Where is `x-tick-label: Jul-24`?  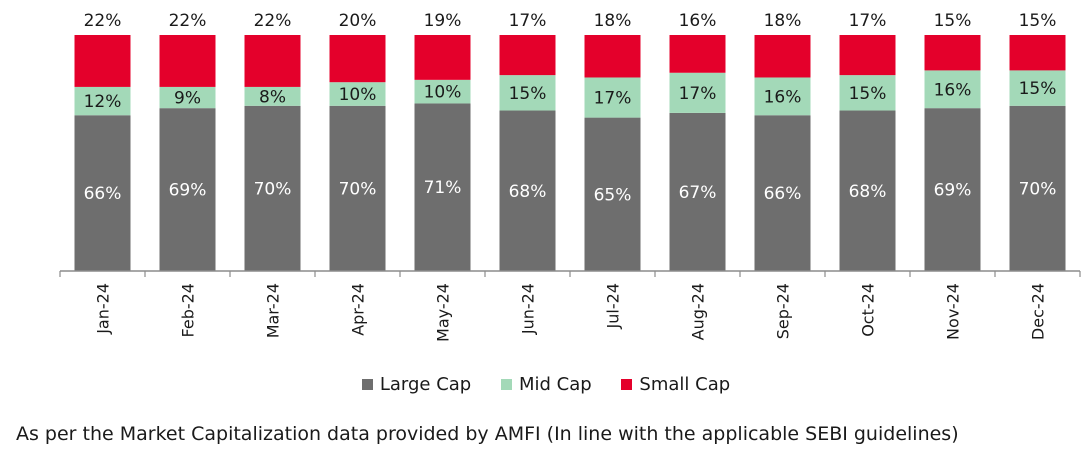
x-tick-label: Jul-24 is located at coordinates (613, 306).